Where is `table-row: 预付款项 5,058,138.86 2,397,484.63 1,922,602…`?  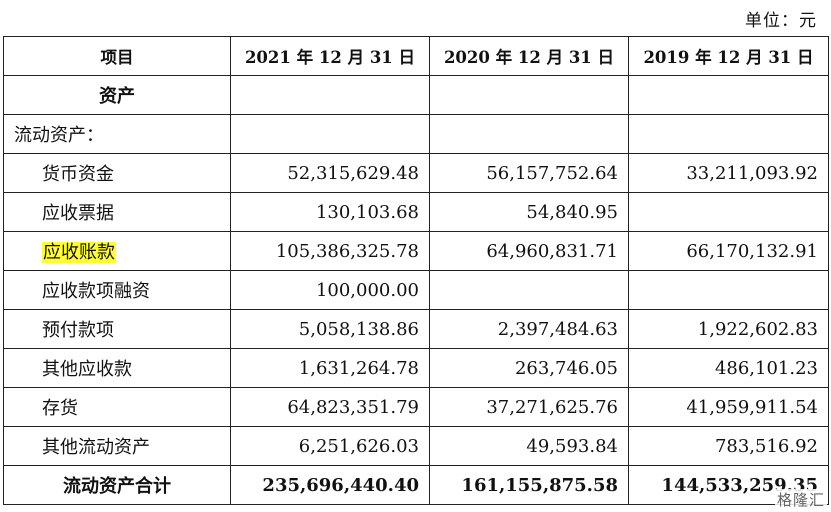 table-row: 预付款项 5,058,138.86 2,397,484.63 1,922,602… is located at coordinates (416, 329).